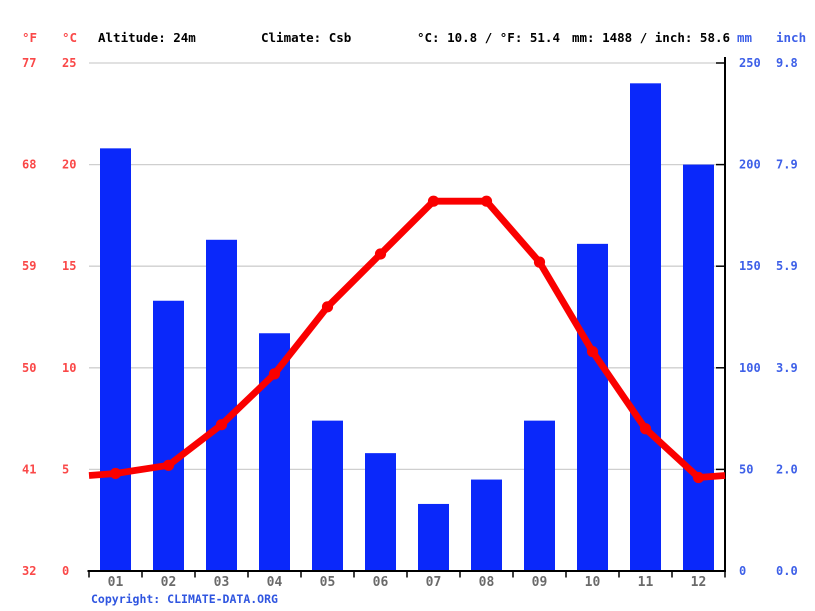 The image size is (815, 611). Describe the element at coordinates (275, 582) in the screenshot. I see `month-label-04: 04` at that location.